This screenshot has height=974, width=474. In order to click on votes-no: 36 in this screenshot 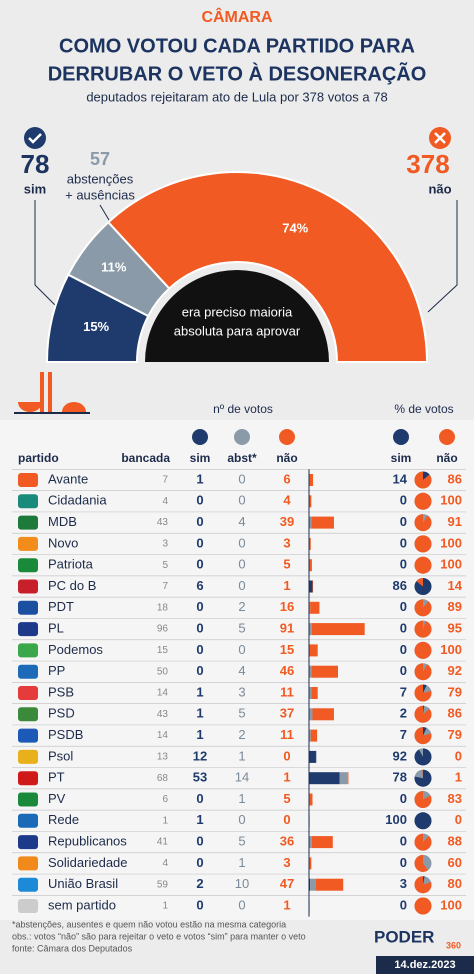, I will do `click(287, 841)`.